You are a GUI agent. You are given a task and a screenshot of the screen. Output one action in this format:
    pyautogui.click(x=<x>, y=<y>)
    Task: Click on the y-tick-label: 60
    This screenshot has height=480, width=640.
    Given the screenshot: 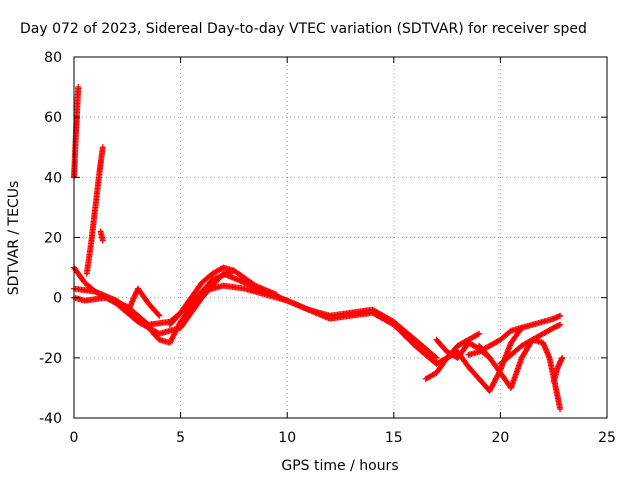 What is the action you would take?
    pyautogui.click(x=53, y=118)
    